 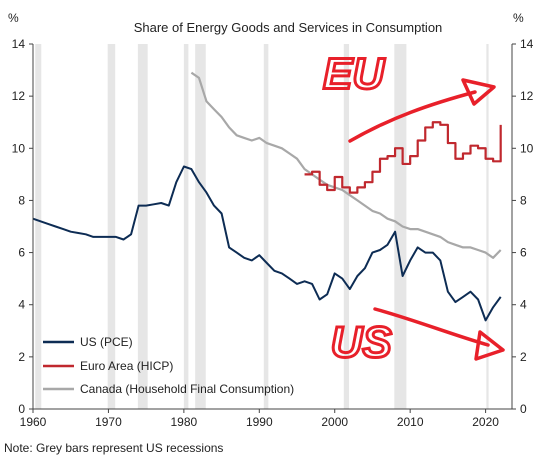 What do you see at coordinates (523, 409) in the screenshot?
I see `y-tick-label-right: 0` at bounding box center [523, 409].